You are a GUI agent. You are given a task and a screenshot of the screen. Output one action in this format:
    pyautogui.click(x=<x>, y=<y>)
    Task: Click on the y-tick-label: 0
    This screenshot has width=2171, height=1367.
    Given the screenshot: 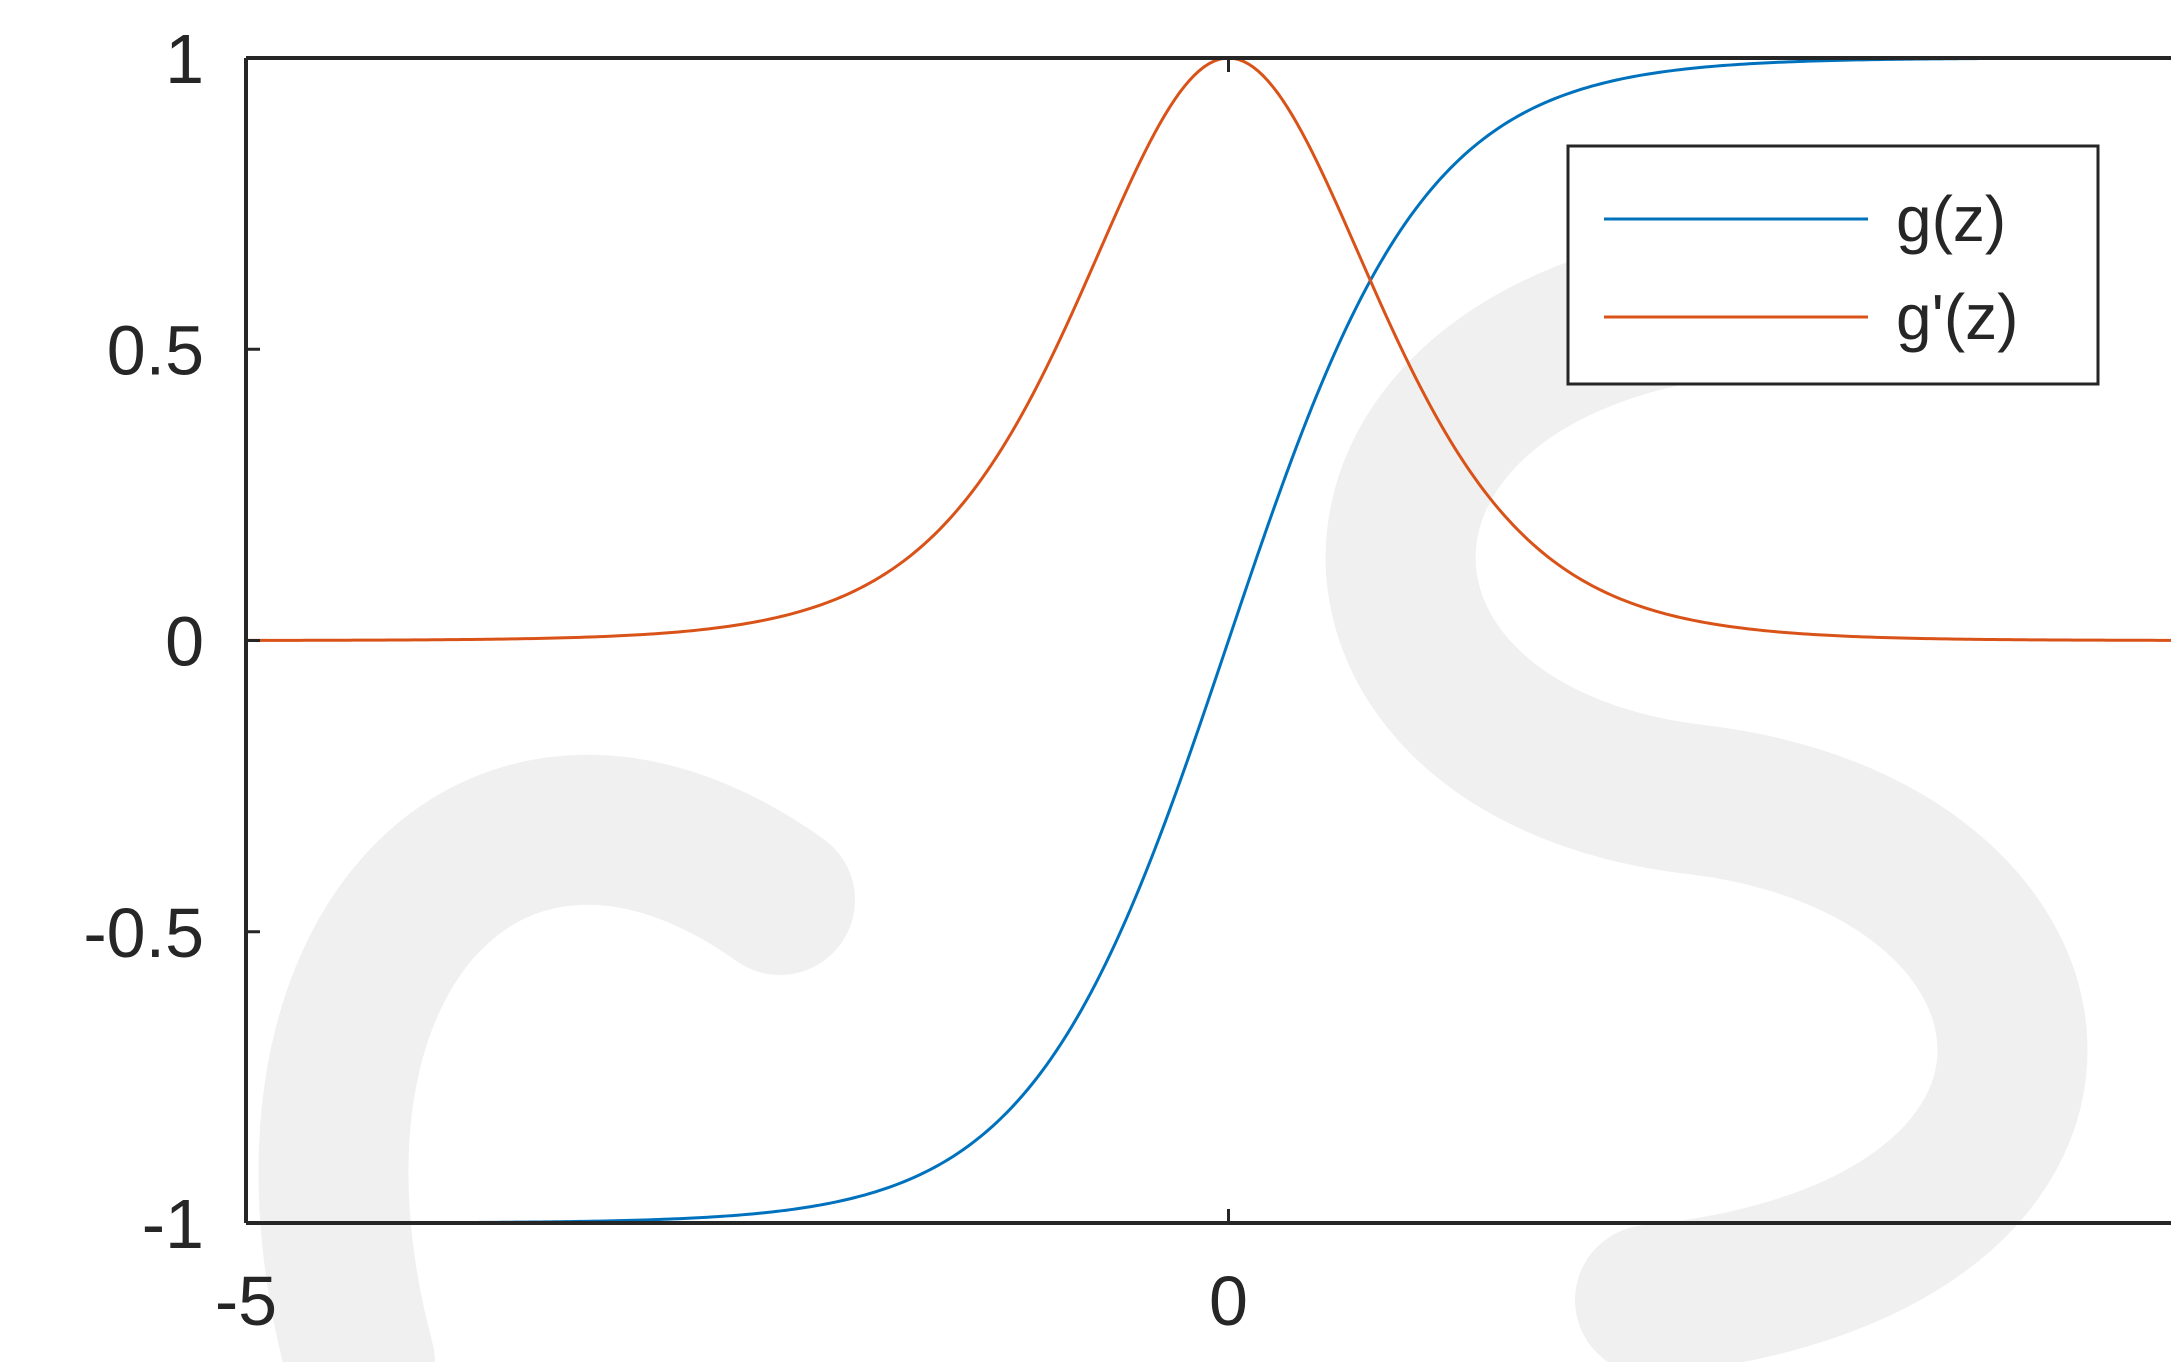 What is the action you would take?
    pyautogui.click(x=184, y=642)
    